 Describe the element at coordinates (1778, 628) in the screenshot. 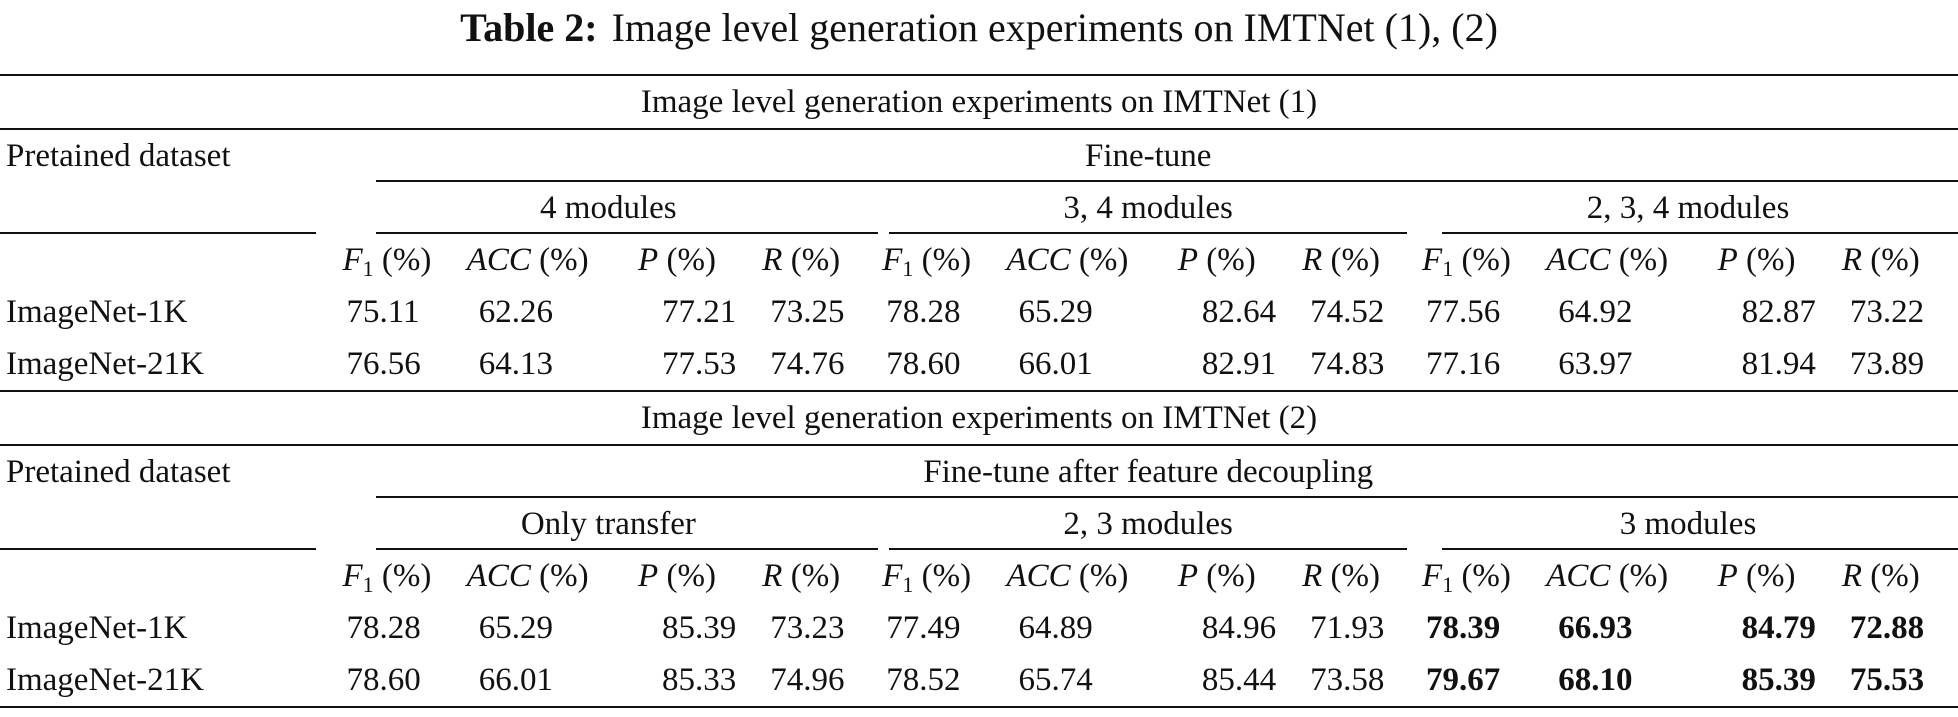

I see `value-cell: 84.79` at that location.